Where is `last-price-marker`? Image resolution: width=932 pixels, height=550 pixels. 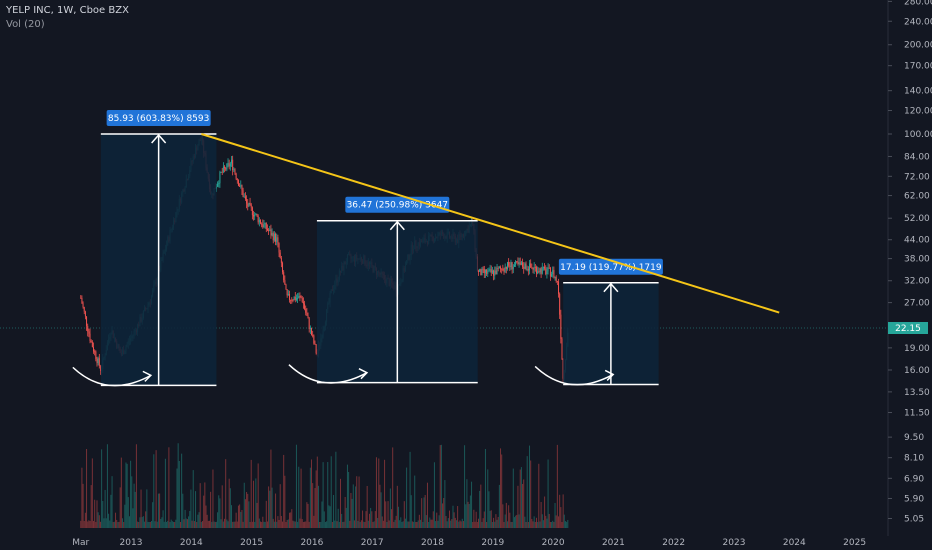
last-price-marker is located at coordinates (908, 328).